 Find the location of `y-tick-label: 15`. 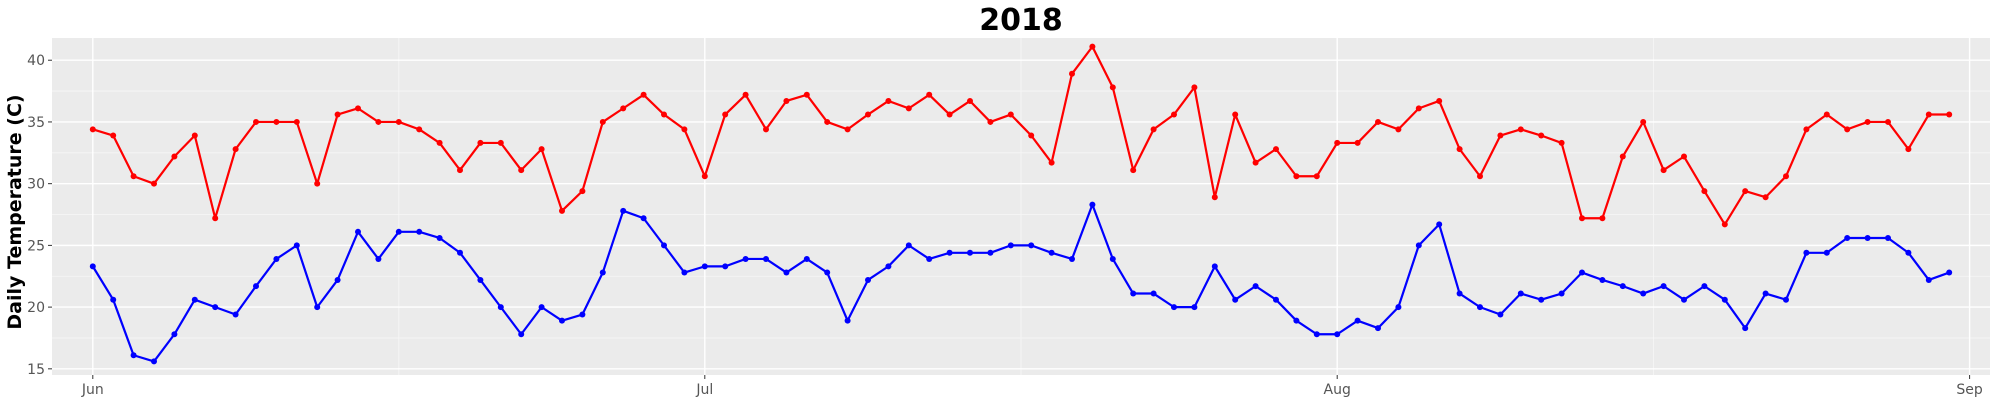

y-tick-label: 15 is located at coordinates (36, 370).